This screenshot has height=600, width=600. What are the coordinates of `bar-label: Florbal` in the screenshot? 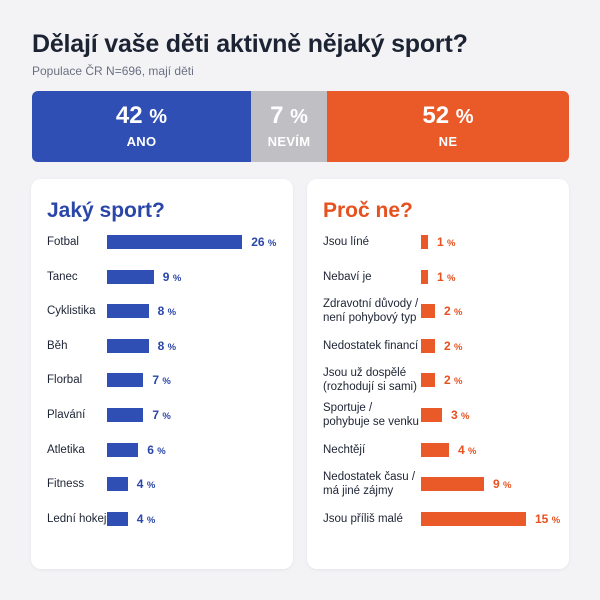 It's located at (65, 380).